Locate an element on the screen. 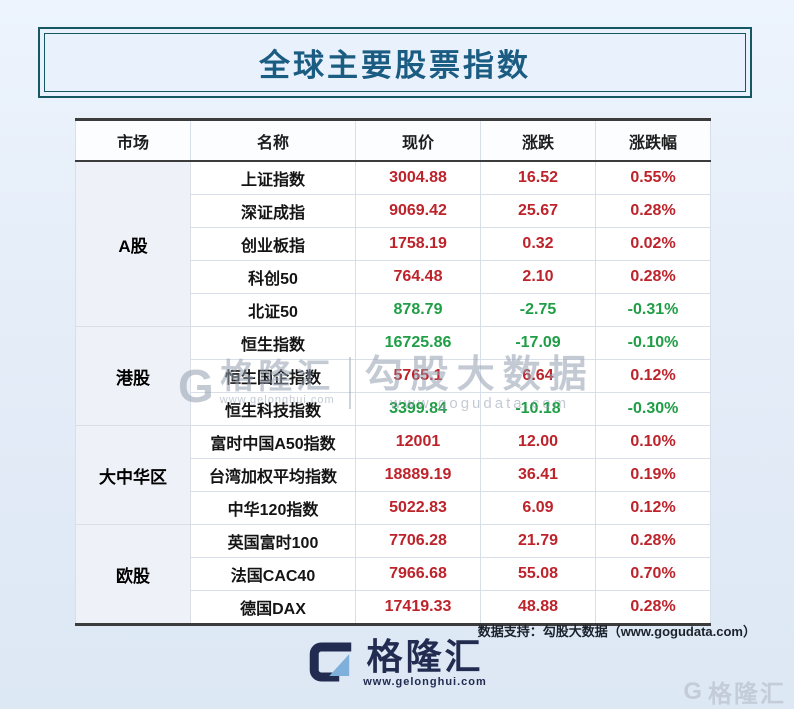  price-cell: 3004.88 is located at coordinates (418, 177).